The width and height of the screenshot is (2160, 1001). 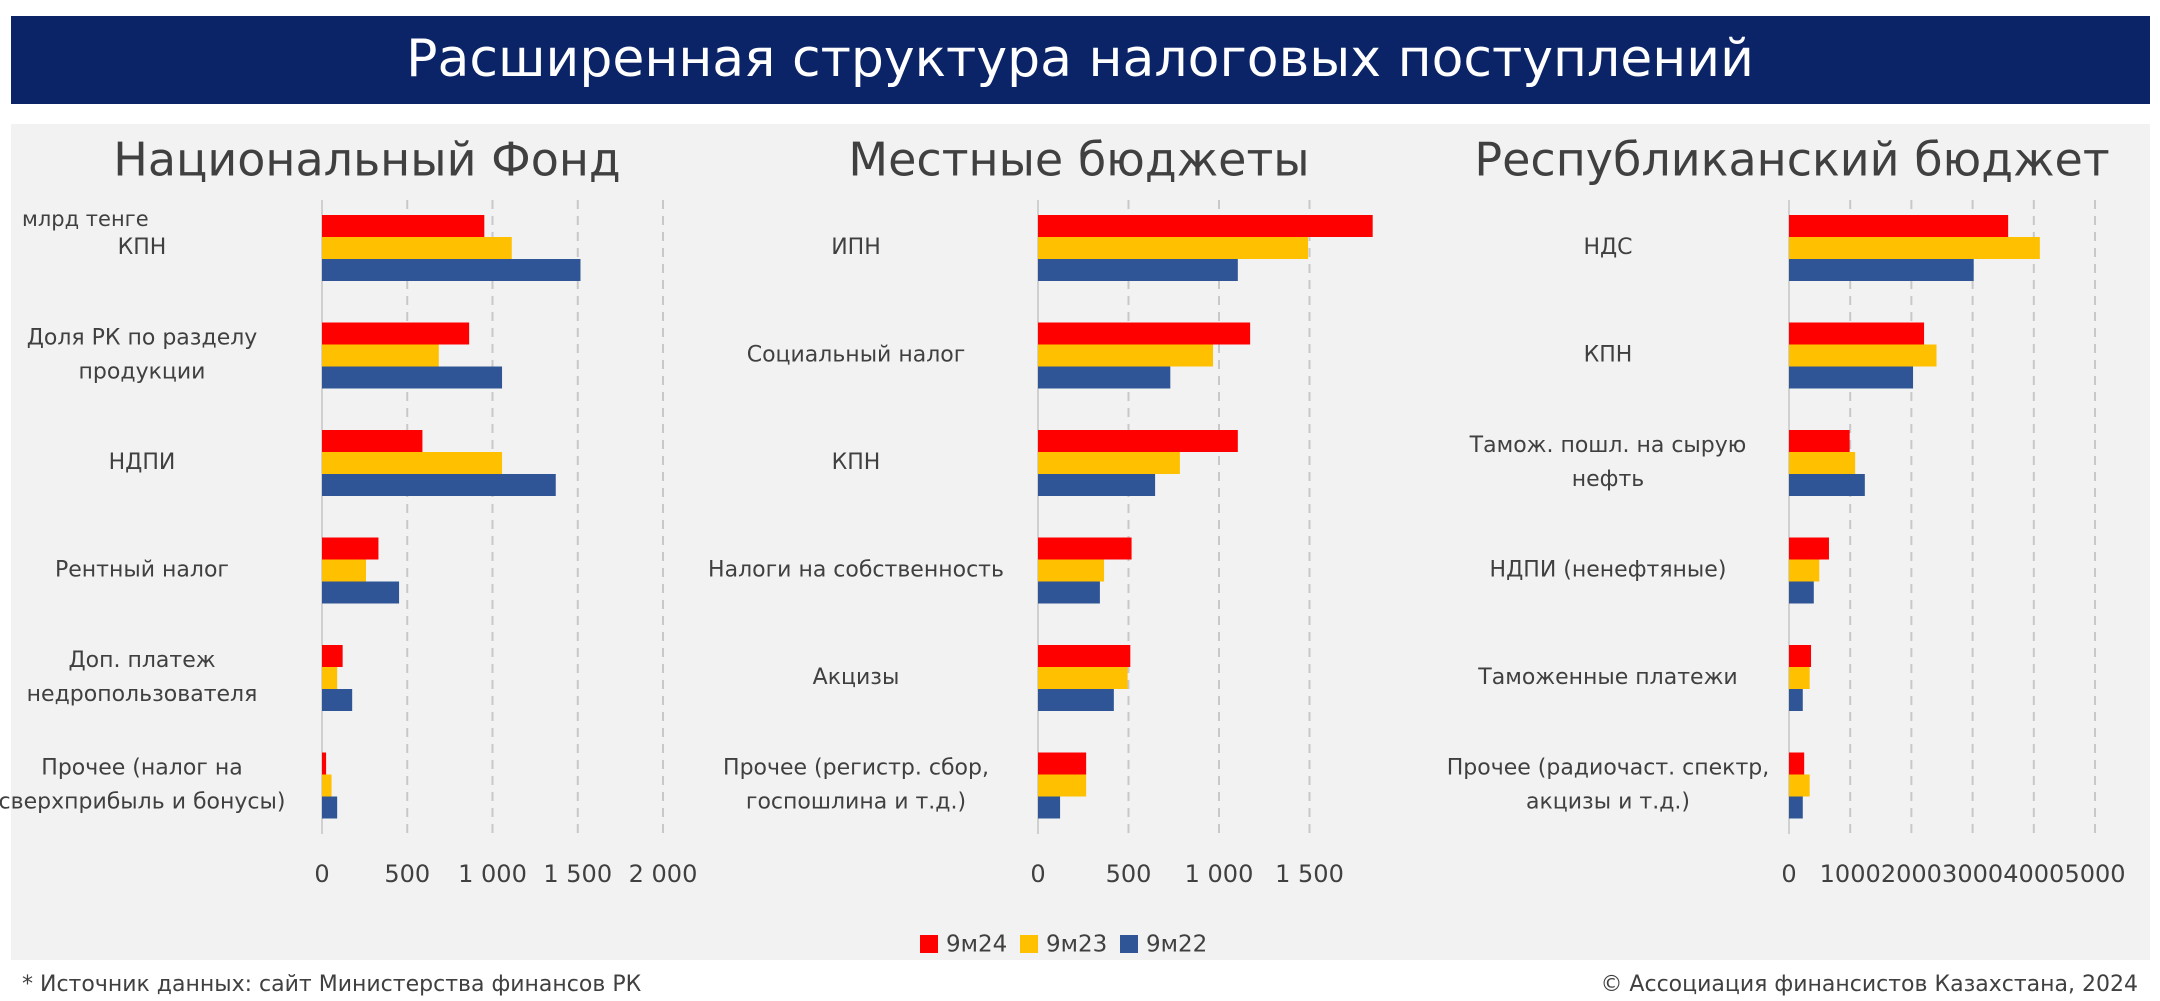 What do you see at coordinates (1608, 462) in the screenshot?
I see `category-label: Тамож. пошл. на сырую нефть` at bounding box center [1608, 462].